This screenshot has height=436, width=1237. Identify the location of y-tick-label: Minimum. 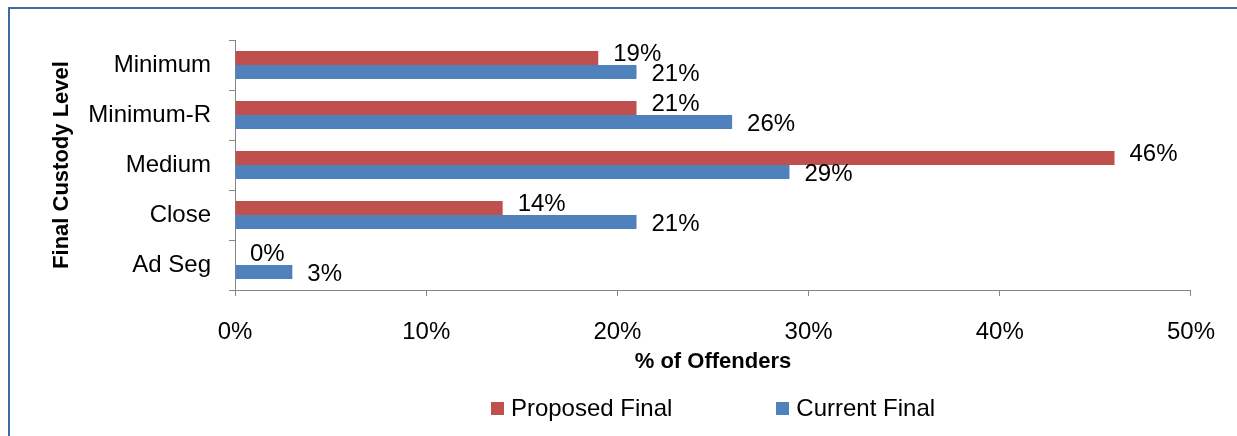
(162, 63).